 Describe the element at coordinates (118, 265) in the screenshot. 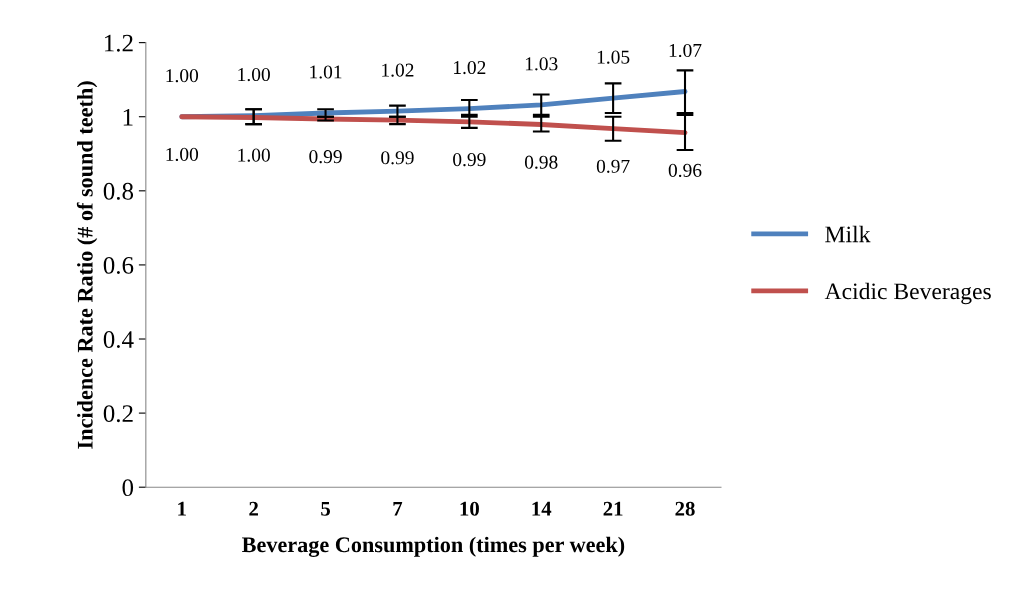

I see `y-tick-label: 0.6` at that location.